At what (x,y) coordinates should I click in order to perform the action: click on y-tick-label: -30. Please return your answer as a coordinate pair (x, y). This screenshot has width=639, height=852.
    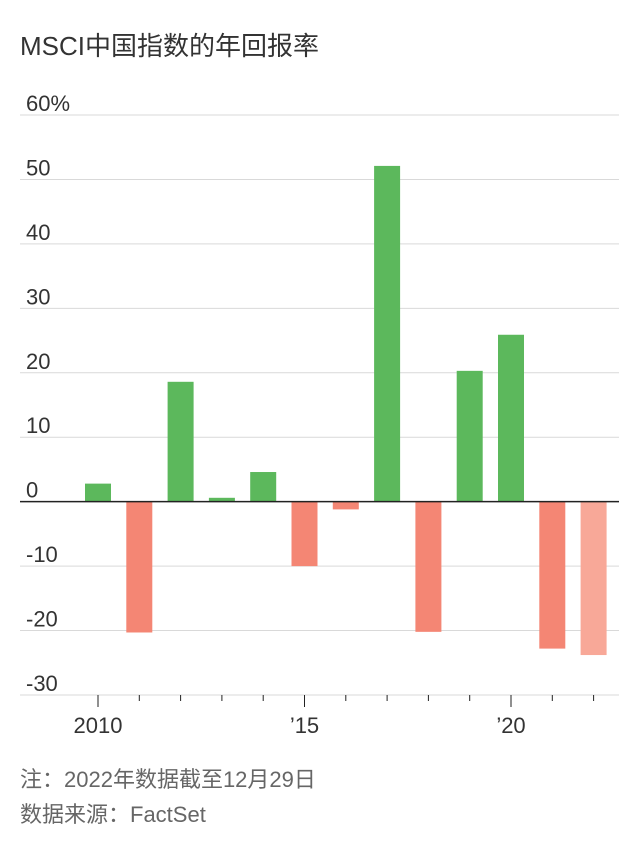
    Looking at the image, I should click on (42, 683).